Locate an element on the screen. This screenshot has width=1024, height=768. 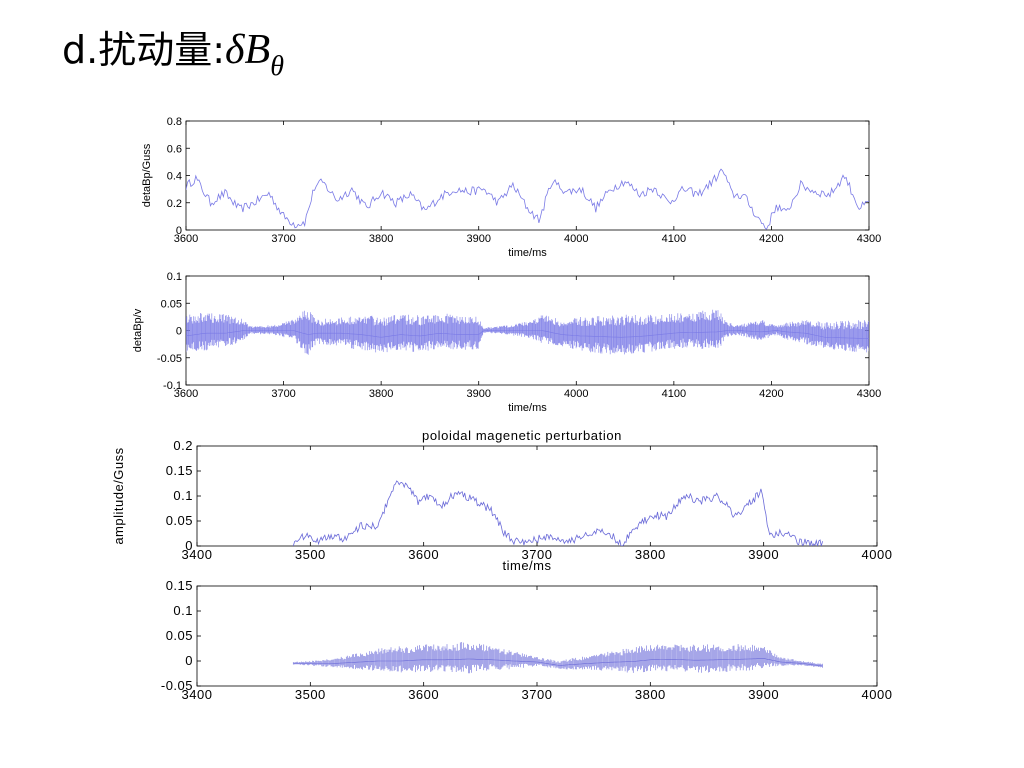
y-tick-label: 0.8 is located at coordinates (174, 122).